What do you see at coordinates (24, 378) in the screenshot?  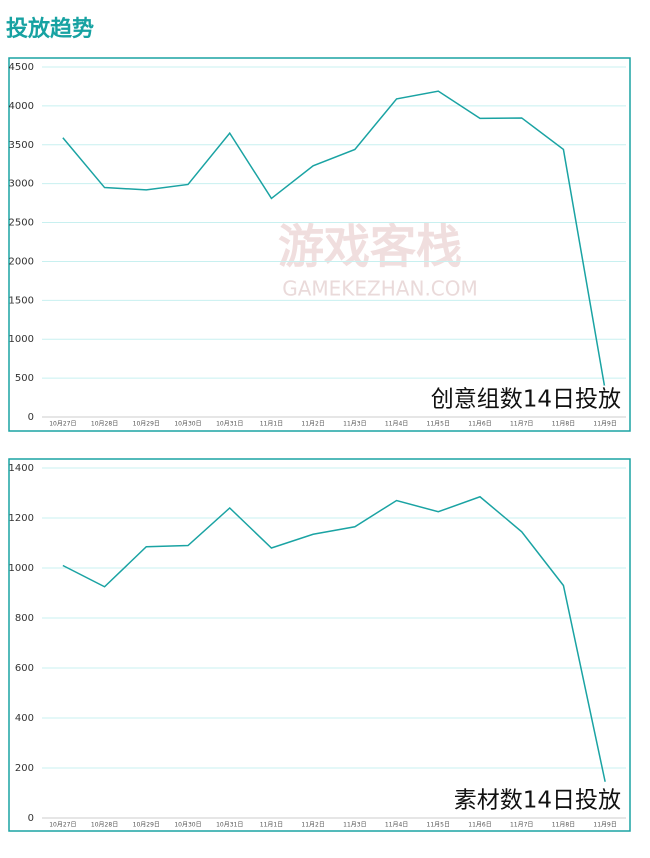 I see `y-tick-label: 500` at bounding box center [24, 378].